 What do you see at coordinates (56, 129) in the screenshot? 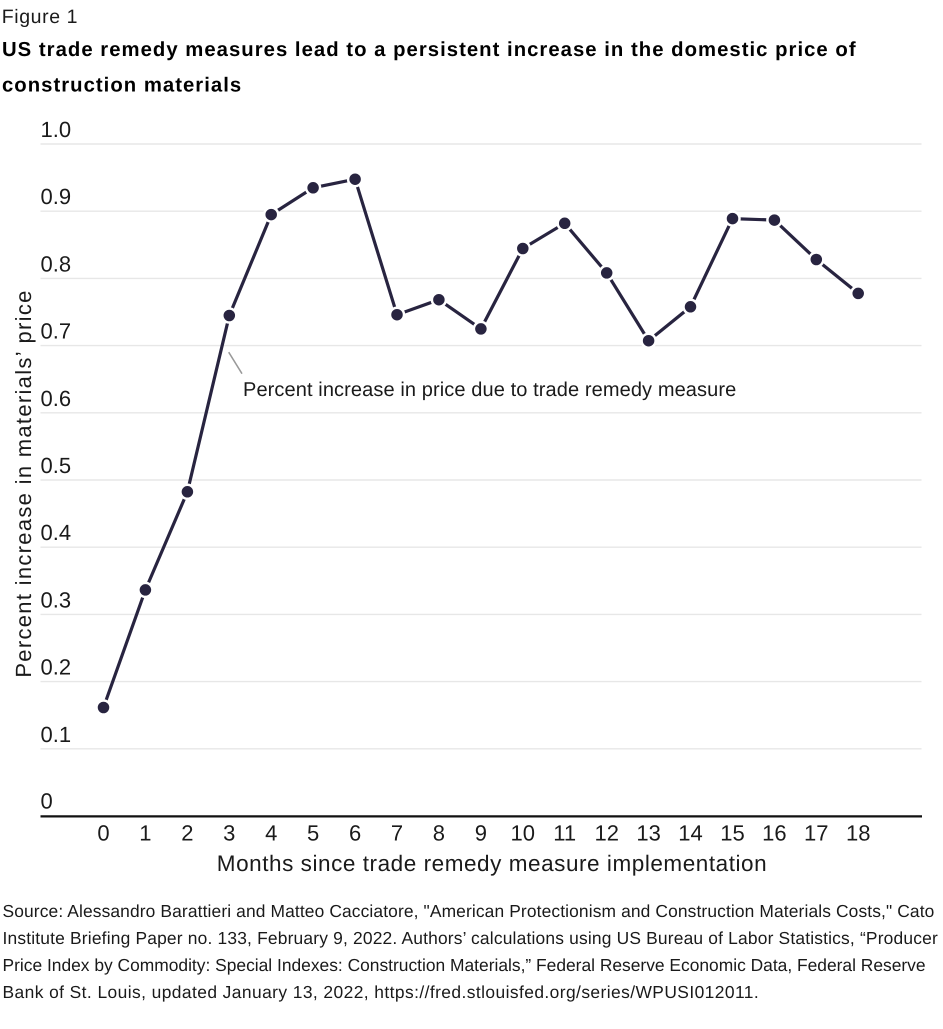
I see `svg-text: 1.0` at bounding box center [56, 129].